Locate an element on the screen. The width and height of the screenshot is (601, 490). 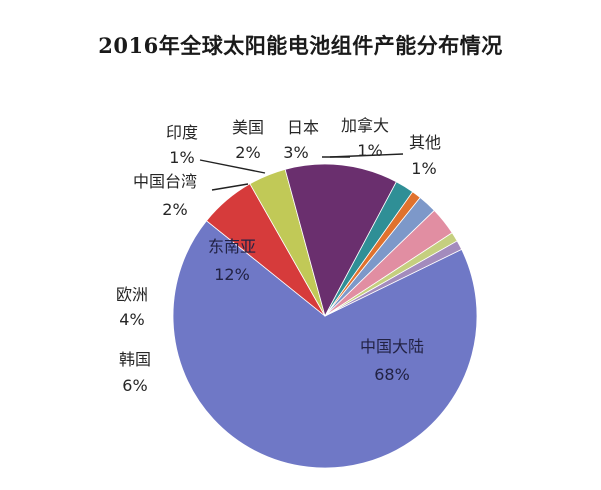
slice-label: 中国台湾 is located at coordinates (165, 181).